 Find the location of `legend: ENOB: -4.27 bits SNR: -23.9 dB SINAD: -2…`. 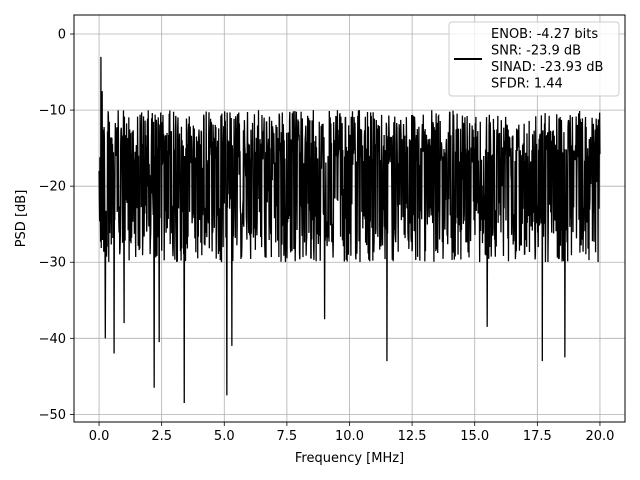

legend: ENOB: -4.27 bits SNR: -23.9 dB SINAD: -2… is located at coordinates (534, 59).